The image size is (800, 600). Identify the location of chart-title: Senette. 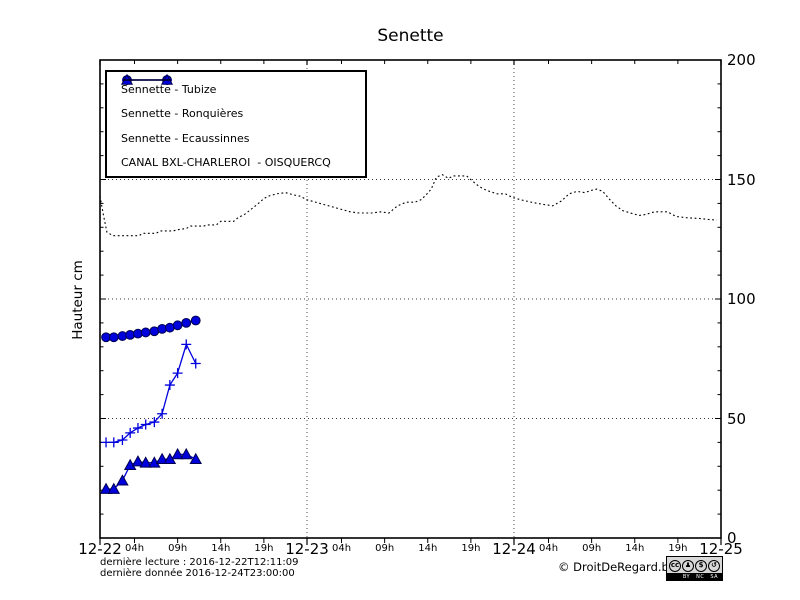
(410, 36).